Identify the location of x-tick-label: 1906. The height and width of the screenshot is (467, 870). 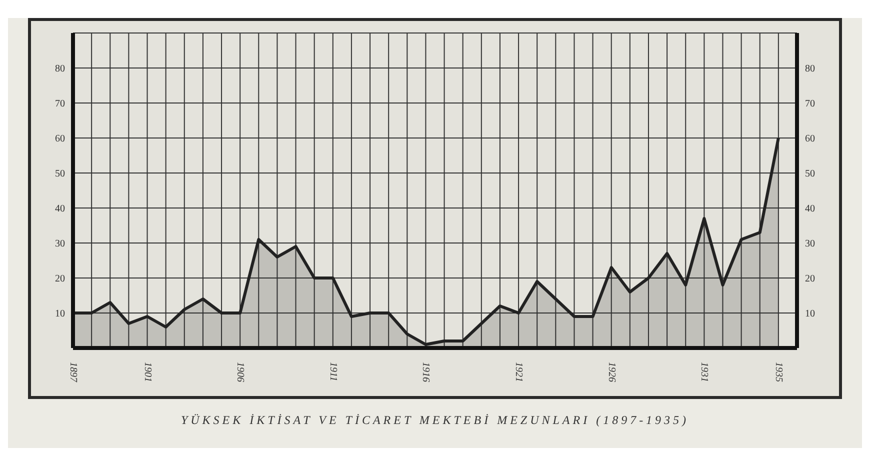
(240, 372).